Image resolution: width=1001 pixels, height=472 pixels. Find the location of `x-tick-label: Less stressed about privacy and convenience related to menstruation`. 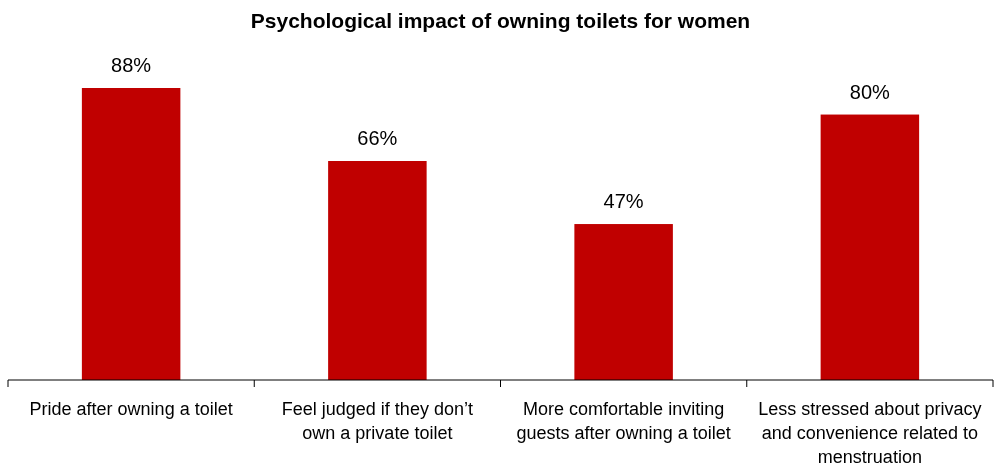

x-tick-label: Less stressed about privacy and convenience related to menstruation is located at coordinates (870, 433).